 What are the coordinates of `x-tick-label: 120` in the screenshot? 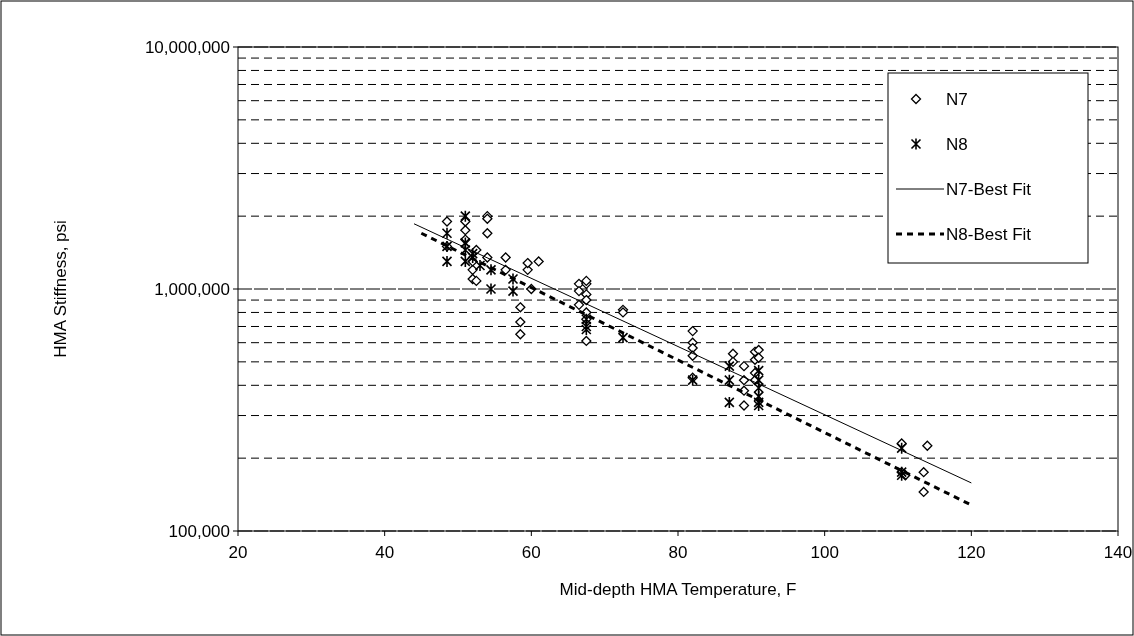 It's located at (971, 552).